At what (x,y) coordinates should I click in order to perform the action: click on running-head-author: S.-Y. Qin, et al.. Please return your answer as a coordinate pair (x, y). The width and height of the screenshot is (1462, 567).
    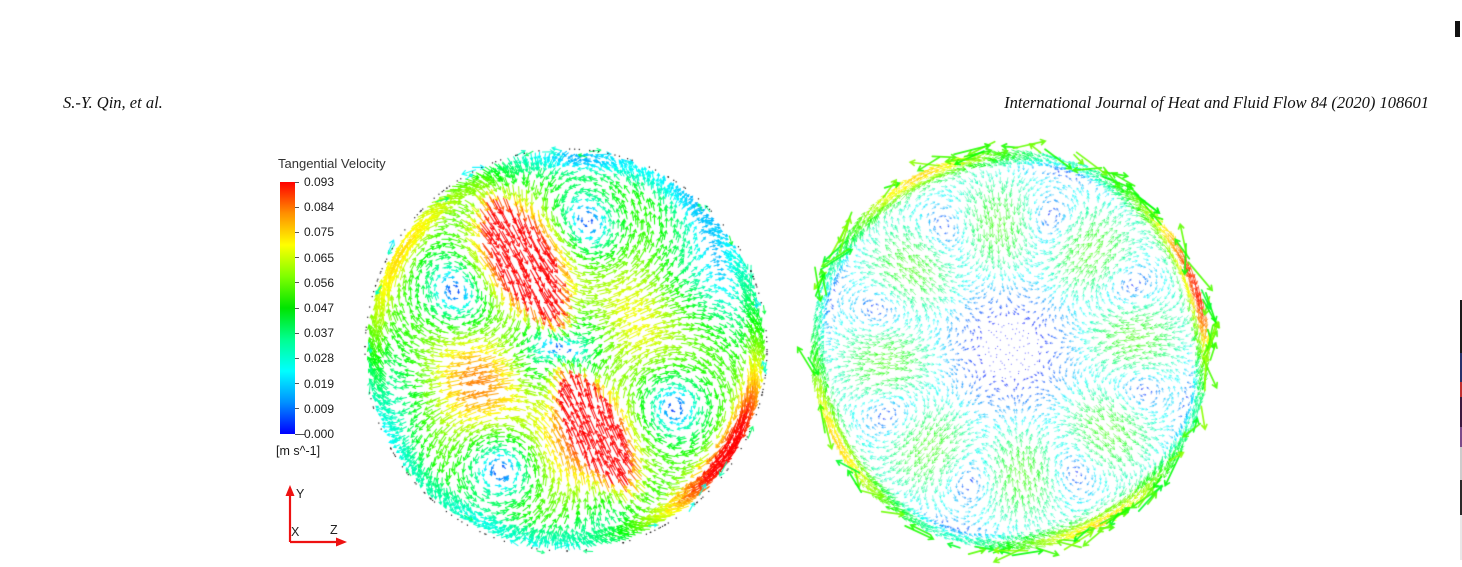
    Looking at the image, I should click on (113, 102).